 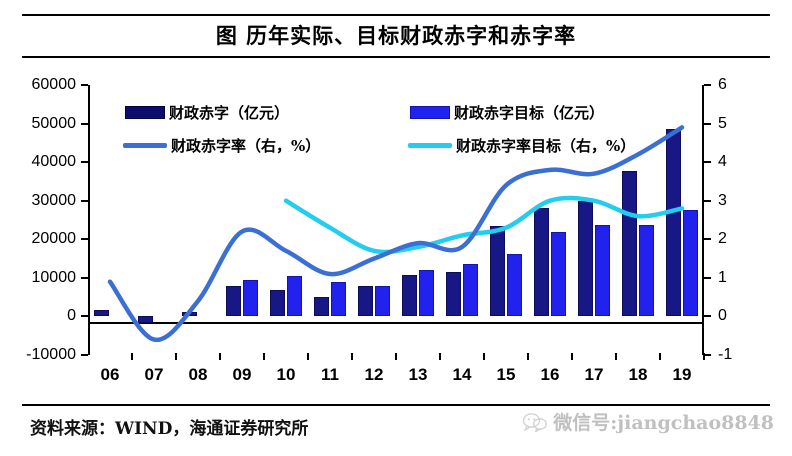 I want to click on right-axis-label: 0, so click(x=722, y=316).